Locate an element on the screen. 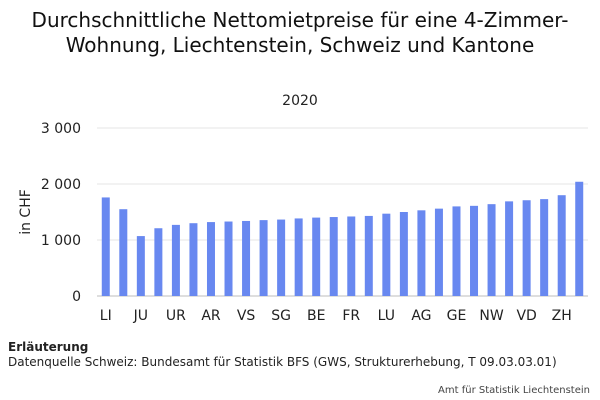 This screenshot has height=400, width=600. x-tick-label: FR is located at coordinates (351, 316).